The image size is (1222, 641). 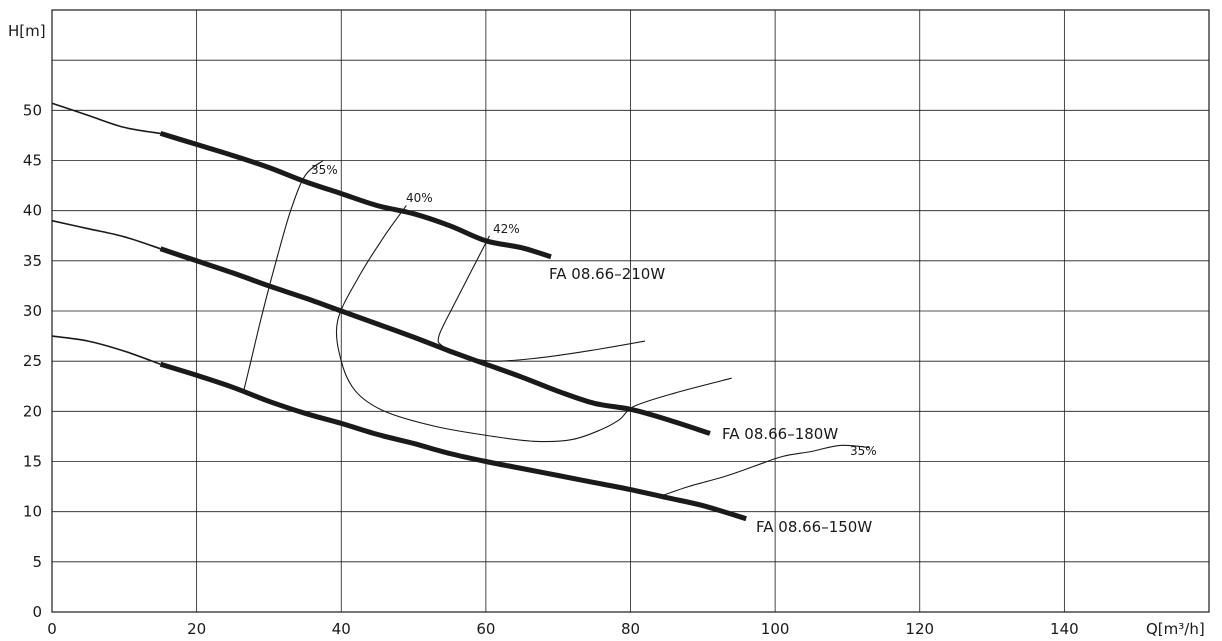 I want to click on x-tick-label: 120, so click(x=919, y=629).